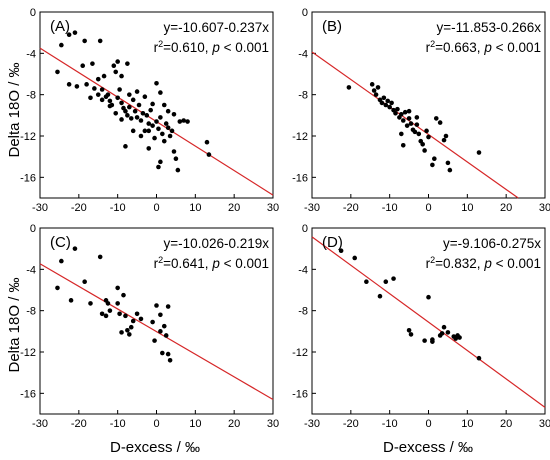  What do you see at coordinates (14, 109) in the screenshot?
I see `y-axis-title-top: Delta 18O / ‰` at bounding box center [14, 109].